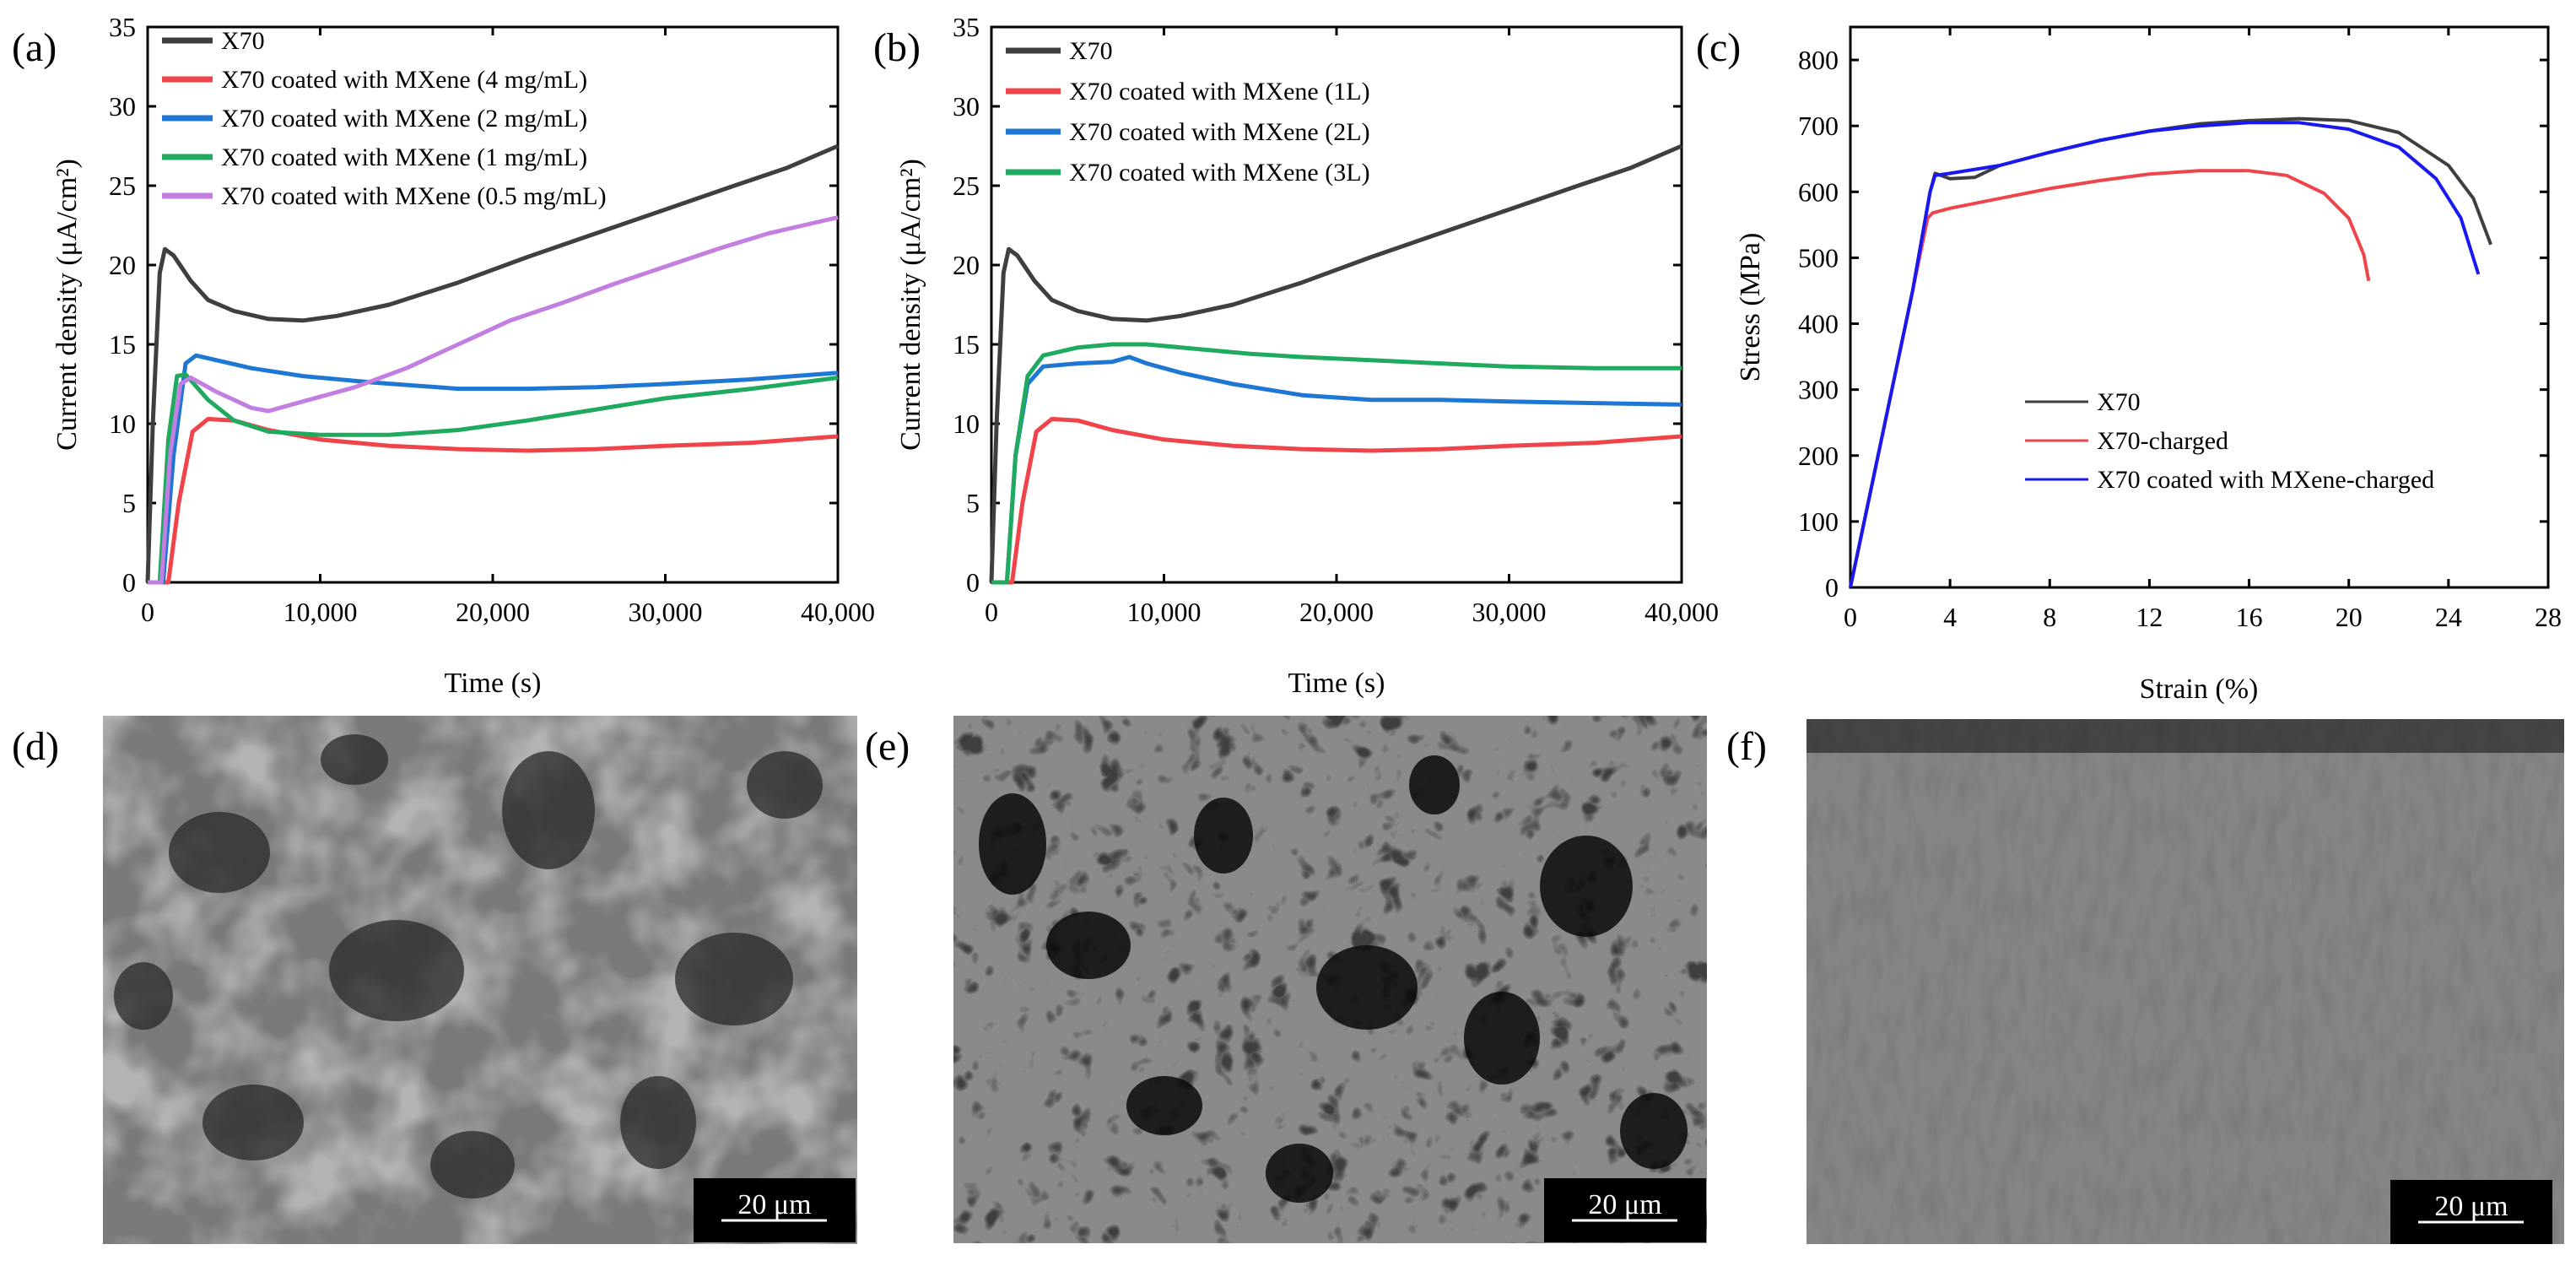 The width and height of the screenshot is (2576, 1266). I want to click on x-tick-label: 8, so click(2049, 617).